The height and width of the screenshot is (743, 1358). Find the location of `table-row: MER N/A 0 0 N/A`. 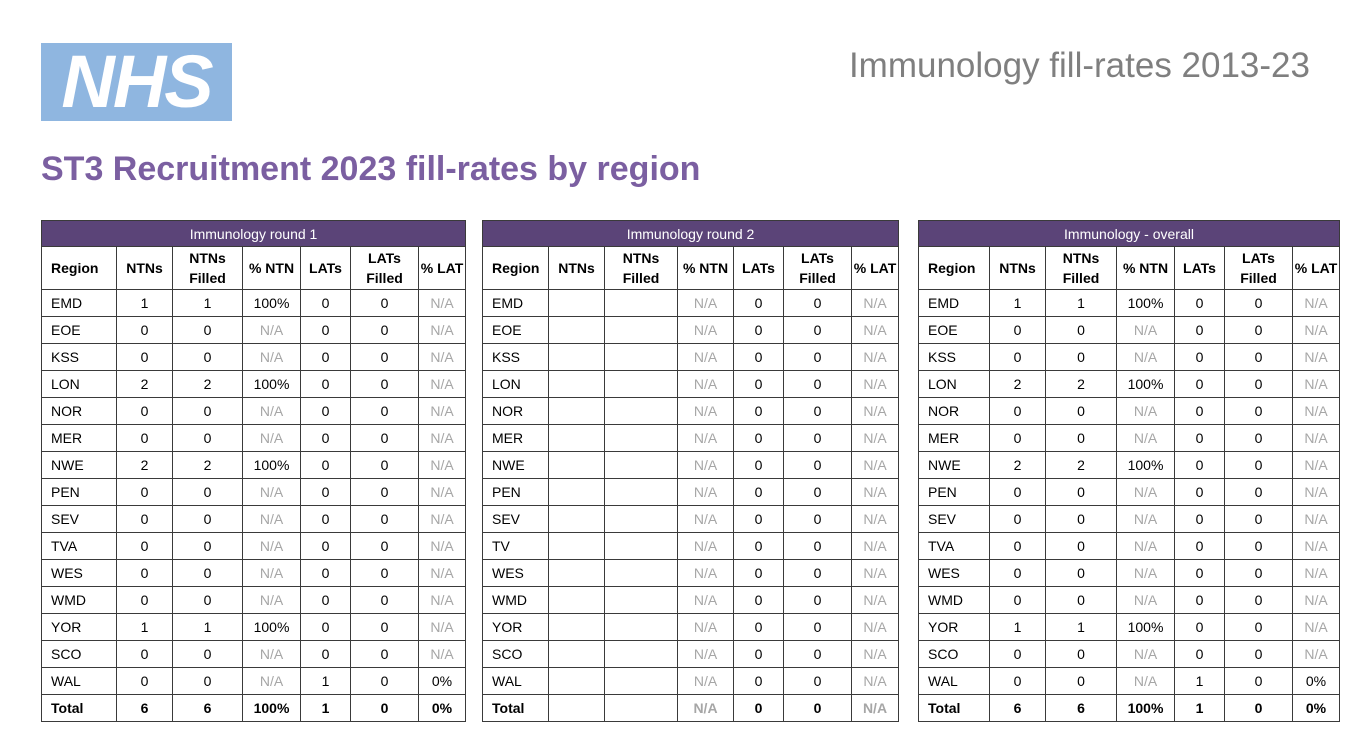

table-row: MER N/A 0 0 N/A is located at coordinates (691, 438).